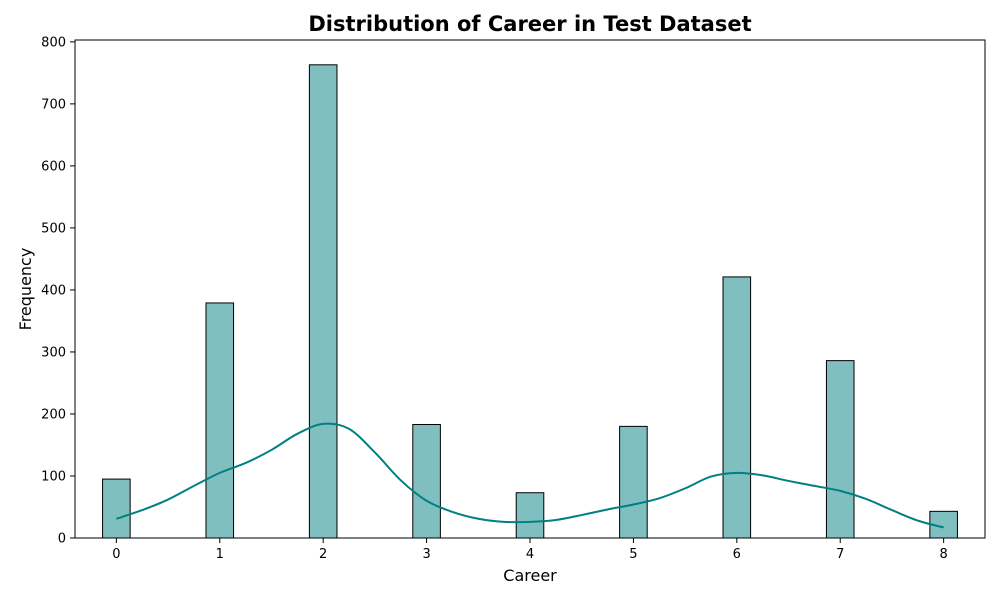 The image size is (1000, 600). I want to click on y-tick-label: 400, so click(53, 290).